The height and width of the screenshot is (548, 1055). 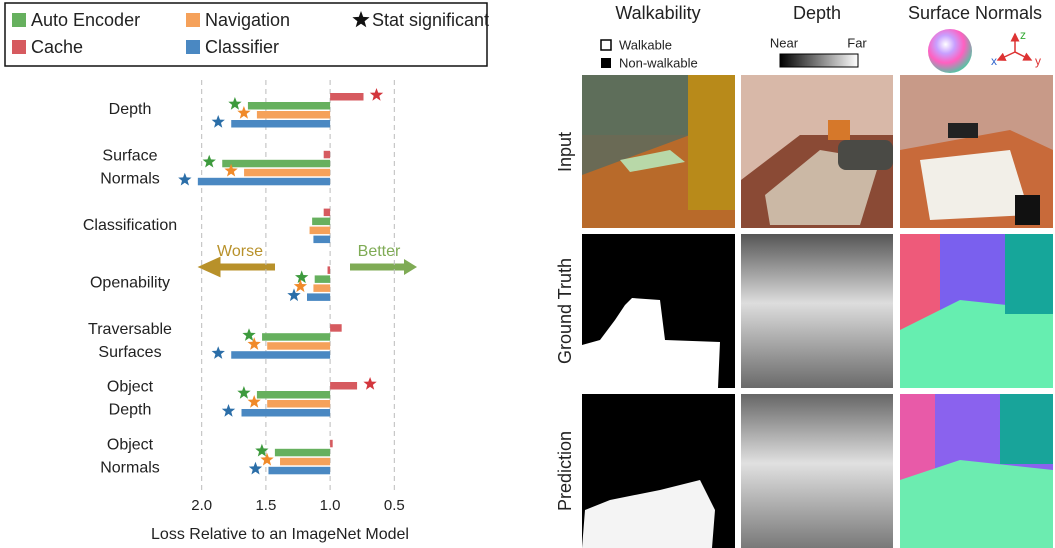 What do you see at coordinates (950, 51) in the screenshot?
I see `normal-sphere` at bounding box center [950, 51].